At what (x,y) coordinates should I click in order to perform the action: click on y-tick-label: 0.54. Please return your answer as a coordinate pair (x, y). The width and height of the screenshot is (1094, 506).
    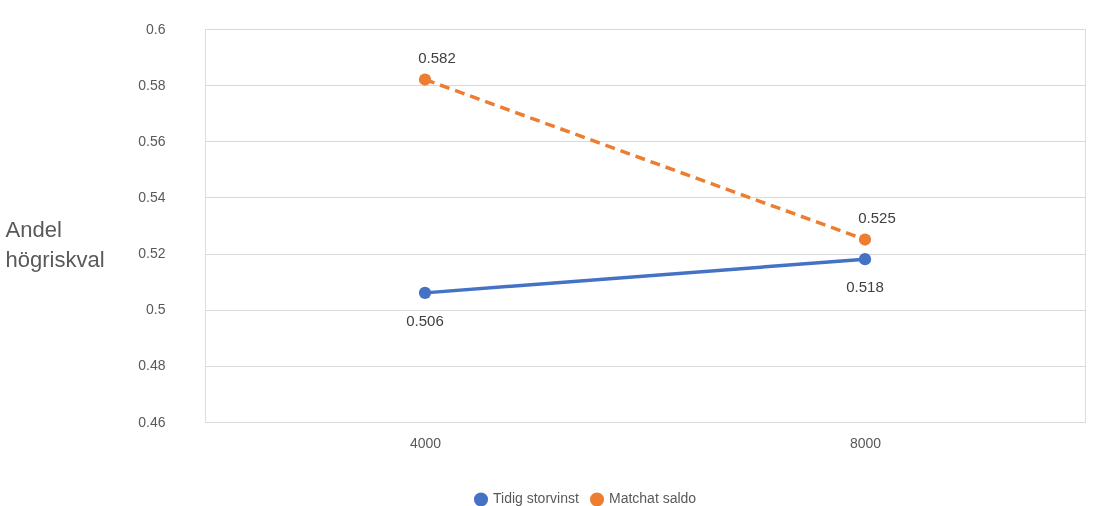
    Looking at the image, I should click on (152, 196).